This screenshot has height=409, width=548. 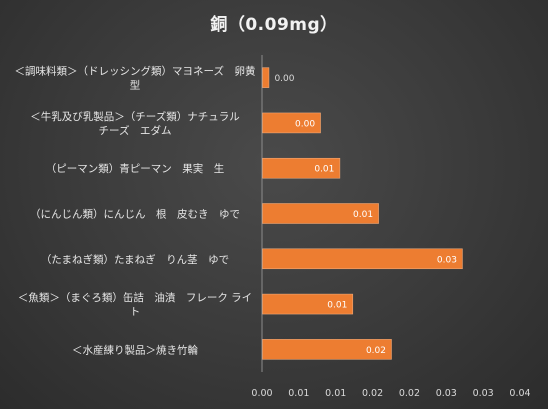 I want to click on category-label: （たまねぎ類）たまねぎ りん茎 ゆで, so click(x=135, y=259).